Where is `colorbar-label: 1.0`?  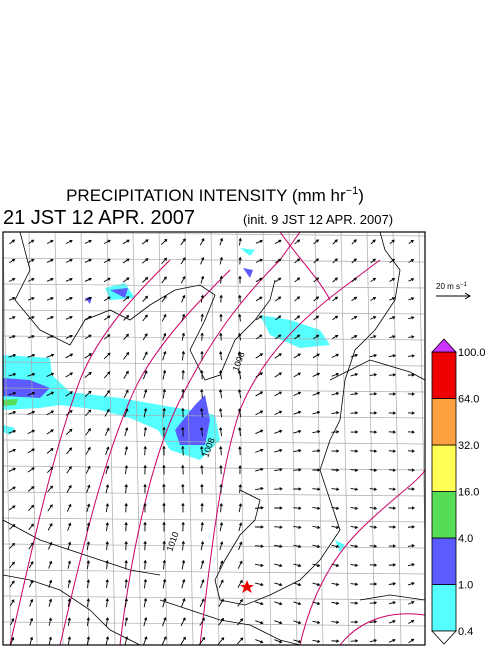
colorbar-label: 1.0 is located at coordinates (465, 586).